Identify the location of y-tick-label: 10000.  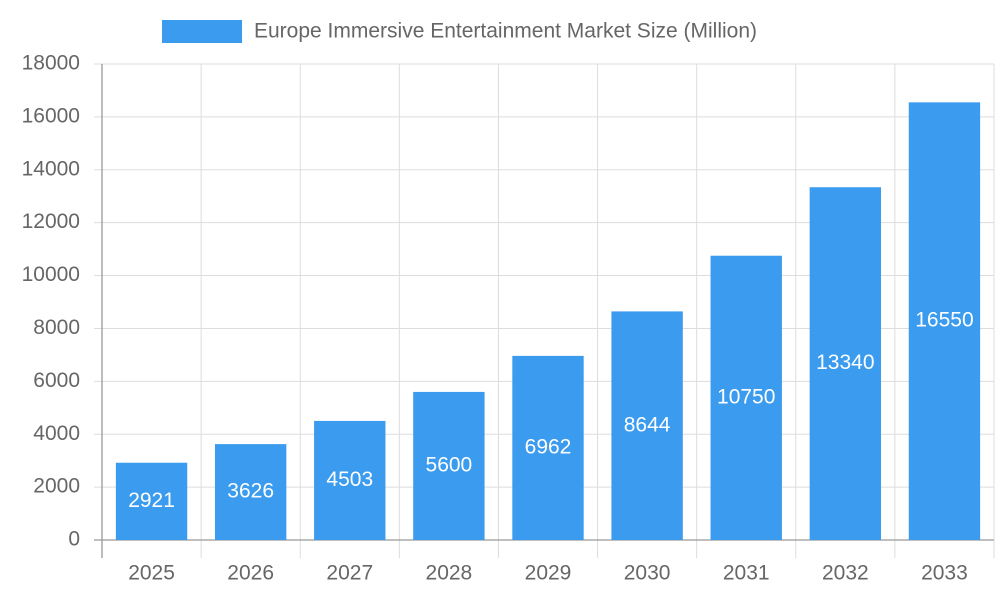
(51, 274).